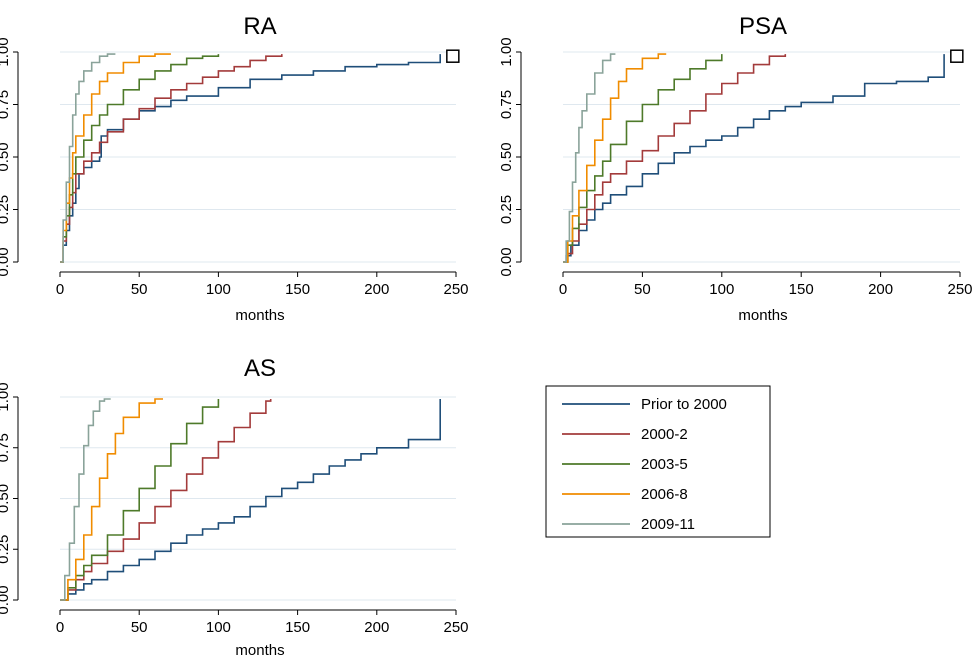 The height and width of the screenshot is (658, 978). Describe the element at coordinates (664, 494) in the screenshot. I see `legend-label: 2006-8` at that location.